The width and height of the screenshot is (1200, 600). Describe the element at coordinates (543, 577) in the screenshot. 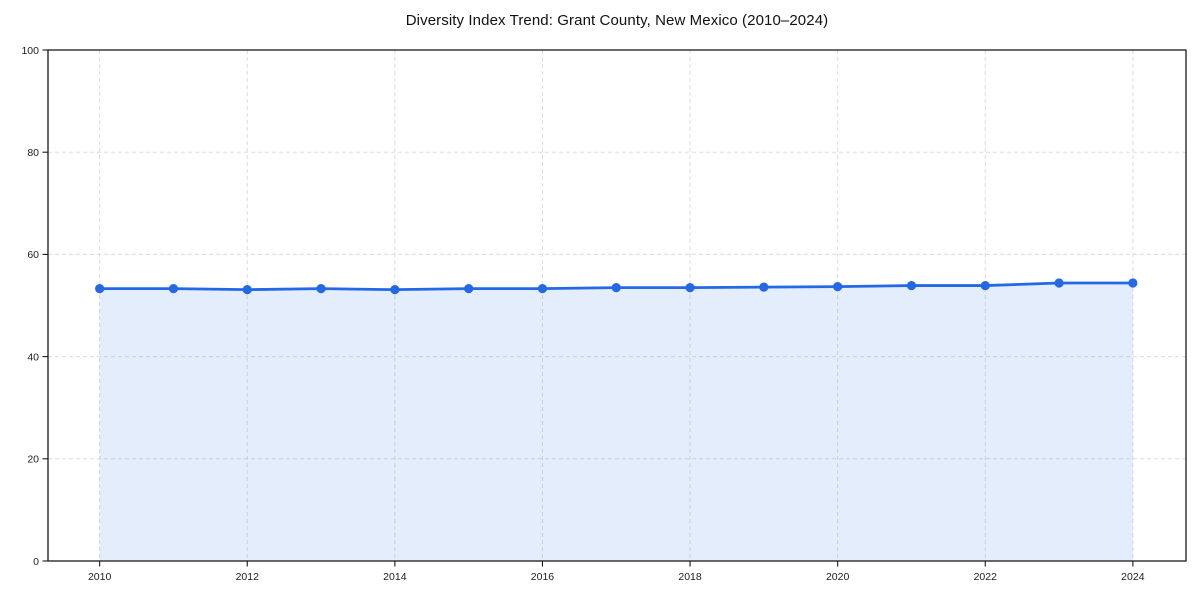

I see `x-tick-label: 2016` at that location.